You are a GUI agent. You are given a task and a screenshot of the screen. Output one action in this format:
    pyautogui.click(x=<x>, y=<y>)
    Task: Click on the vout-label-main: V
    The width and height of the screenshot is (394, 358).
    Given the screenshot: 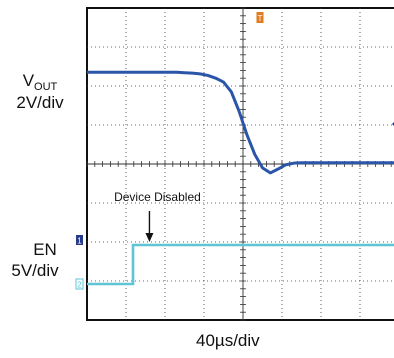 What is the action you would take?
    pyautogui.click(x=28, y=80)
    